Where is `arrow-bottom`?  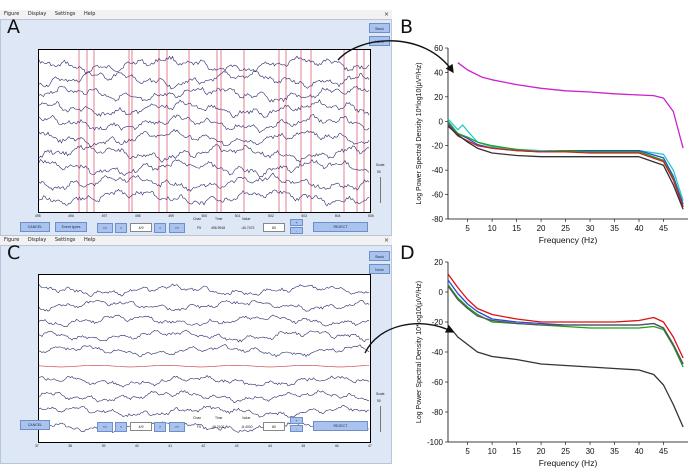
arrow-bottom is located at coordinates (409, 338).